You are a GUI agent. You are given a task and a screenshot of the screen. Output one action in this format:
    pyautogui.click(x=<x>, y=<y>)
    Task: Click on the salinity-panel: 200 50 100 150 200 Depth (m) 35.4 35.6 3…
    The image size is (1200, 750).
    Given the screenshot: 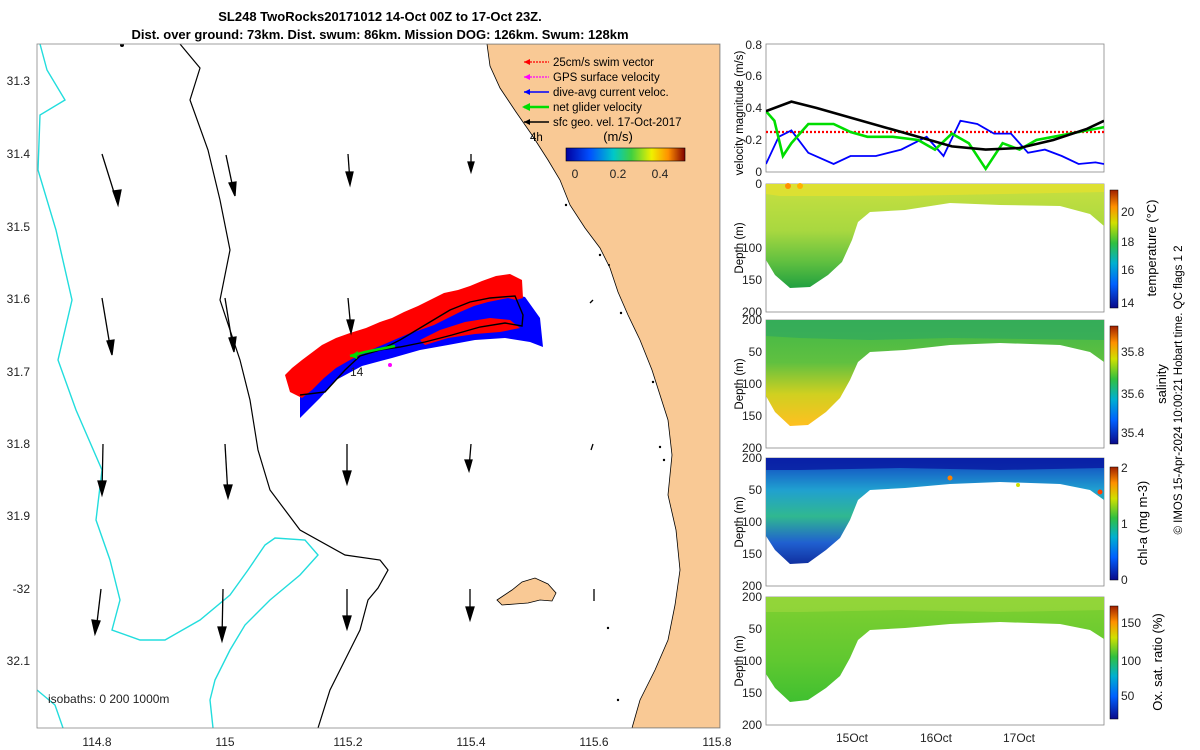 What is the action you would take?
    pyautogui.click(x=951, y=384)
    